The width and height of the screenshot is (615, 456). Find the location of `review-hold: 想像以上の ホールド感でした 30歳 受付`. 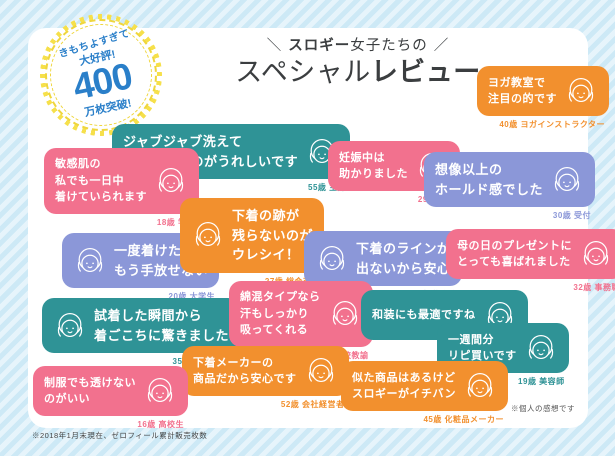

review-hold: 想像以上の ホールド感でした 30歳 受付 is located at coordinates (510, 186).